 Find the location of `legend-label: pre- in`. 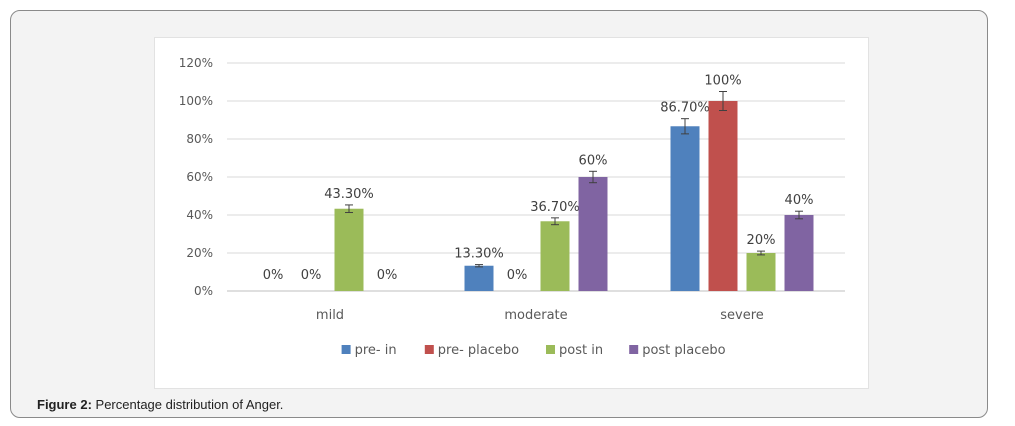

legend-label: pre- in is located at coordinates (376, 350).